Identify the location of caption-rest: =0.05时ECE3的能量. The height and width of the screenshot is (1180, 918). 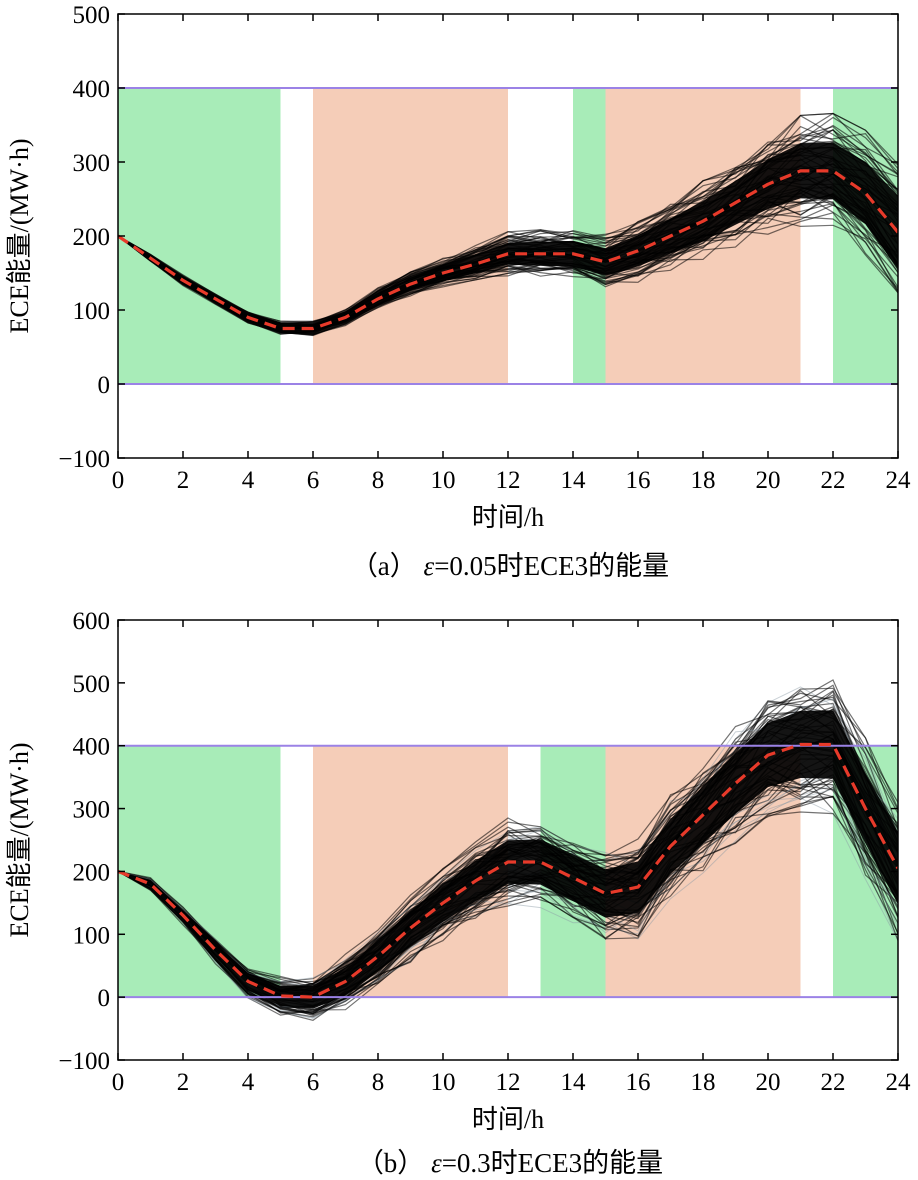
(551, 566).